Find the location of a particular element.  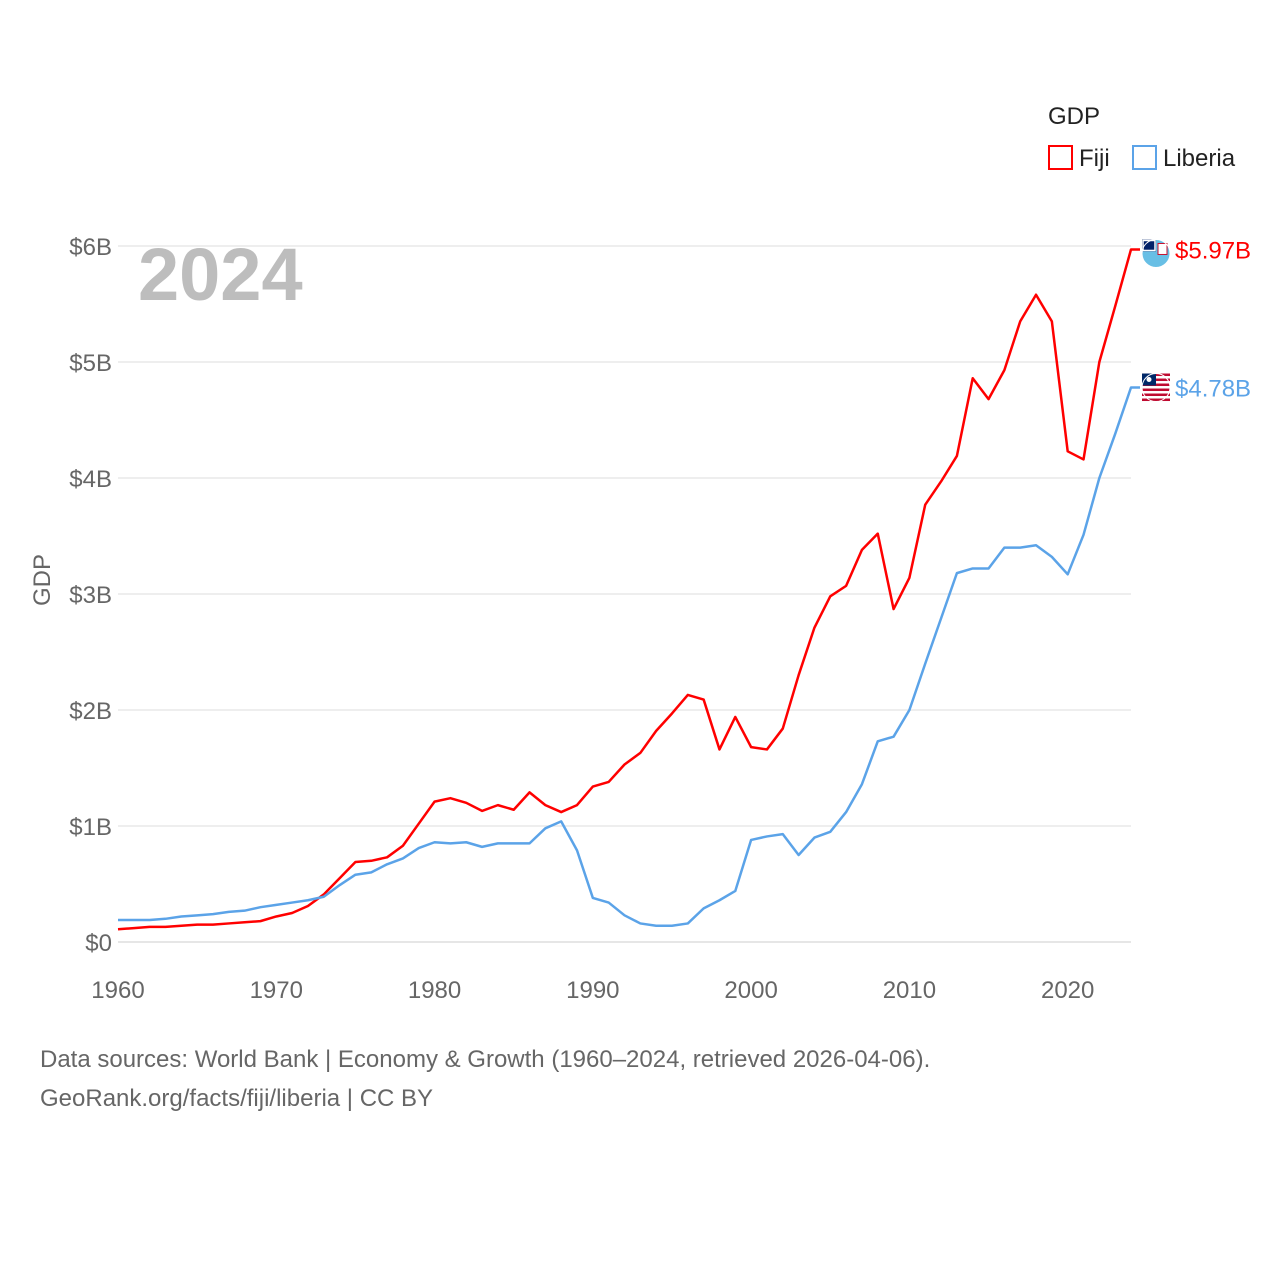

x-tick-label: 2020 is located at coordinates (1067, 990).